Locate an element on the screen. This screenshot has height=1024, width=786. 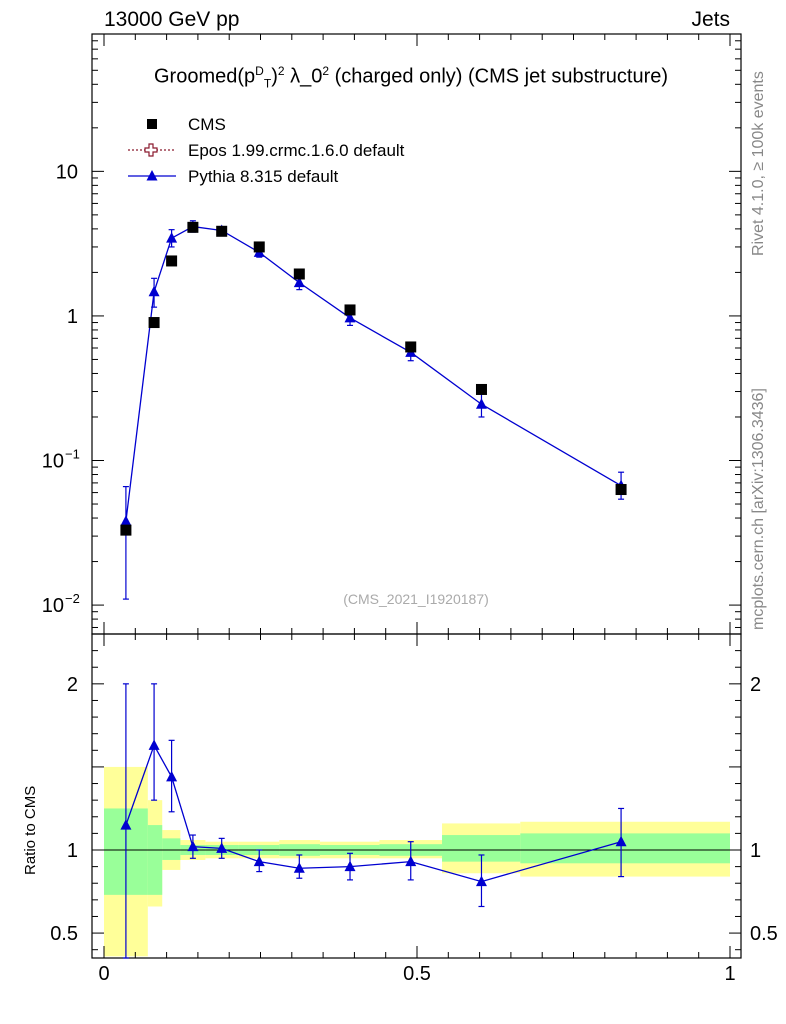
title-sup-d: D is located at coordinates (259, 71).